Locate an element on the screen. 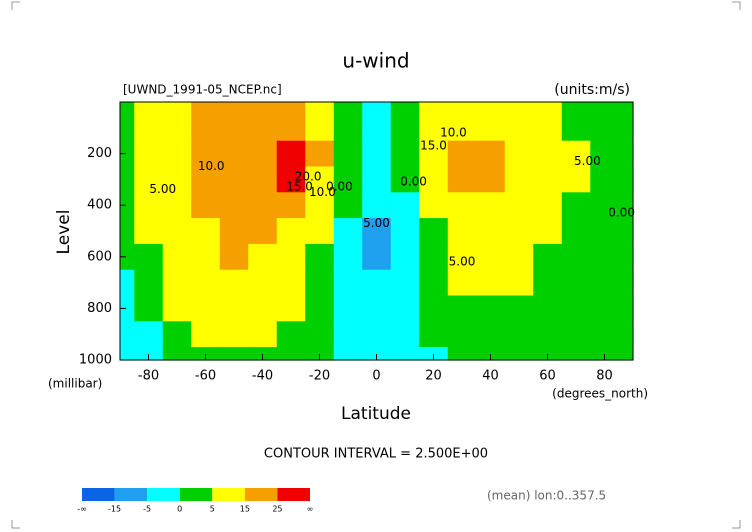 Image resolution: width=752 pixels, height=532 pixels. y-units: (millibar) is located at coordinates (75, 384).